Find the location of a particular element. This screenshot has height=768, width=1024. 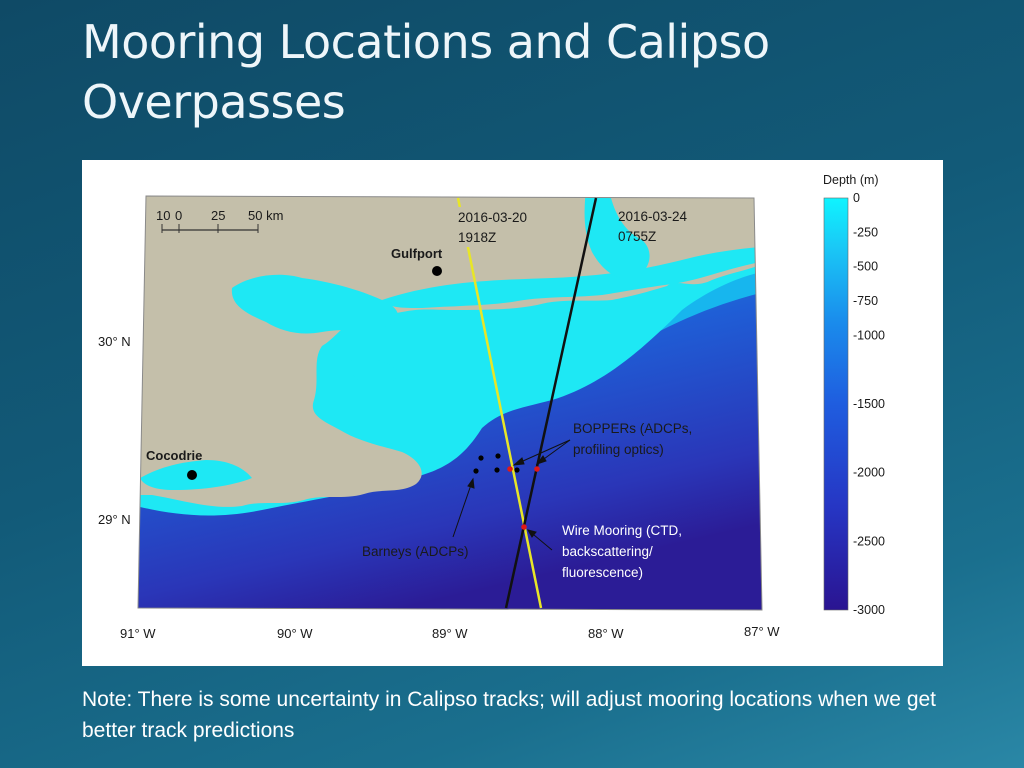

overpass-date-label: 2016-03-24 is located at coordinates (653, 216).